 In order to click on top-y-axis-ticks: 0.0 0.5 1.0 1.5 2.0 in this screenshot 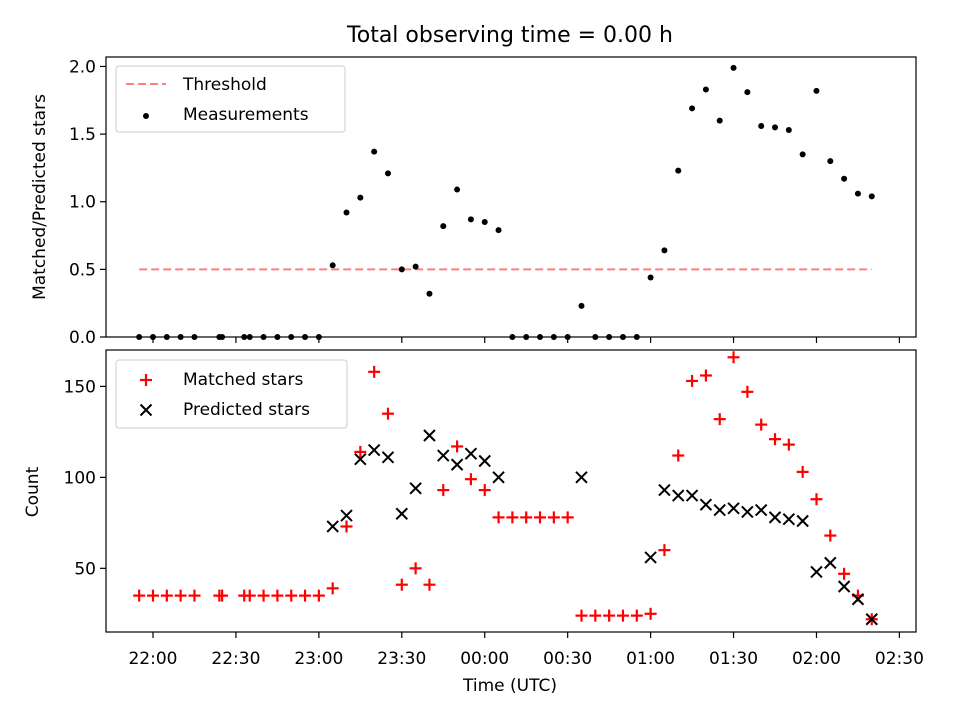, I will do `click(87, 202)`.